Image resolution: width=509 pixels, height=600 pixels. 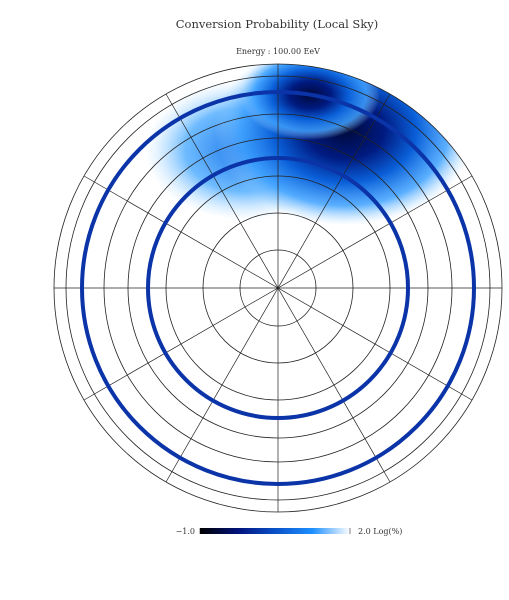 I want to click on subtitle: Energy : 100.00 EeV, so click(x=278, y=51).